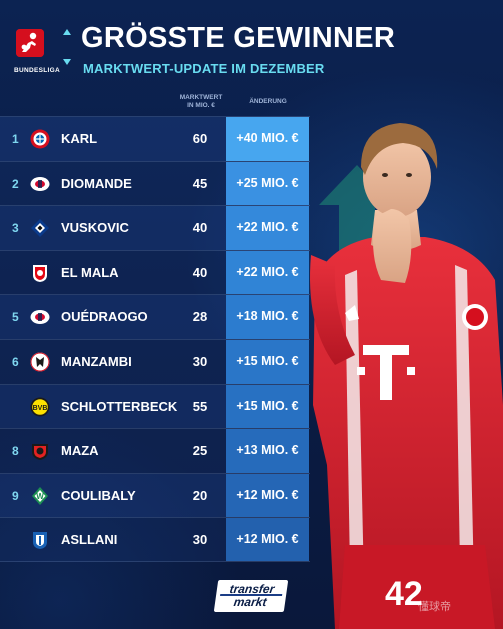  Describe the element at coordinates (155, 539) in the screenshot. I see `table-row: ASLLANI 30 +12 MIO. €` at that location.